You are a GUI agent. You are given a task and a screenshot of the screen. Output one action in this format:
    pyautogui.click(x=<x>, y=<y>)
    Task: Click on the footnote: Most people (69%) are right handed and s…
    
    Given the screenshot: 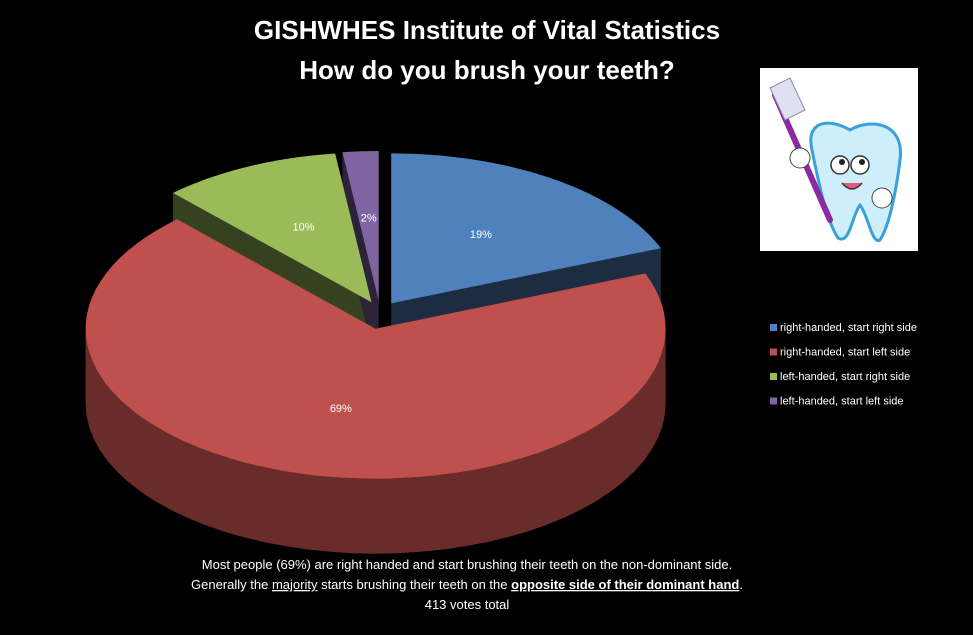 What is the action you would take?
    pyautogui.click(x=467, y=564)
    